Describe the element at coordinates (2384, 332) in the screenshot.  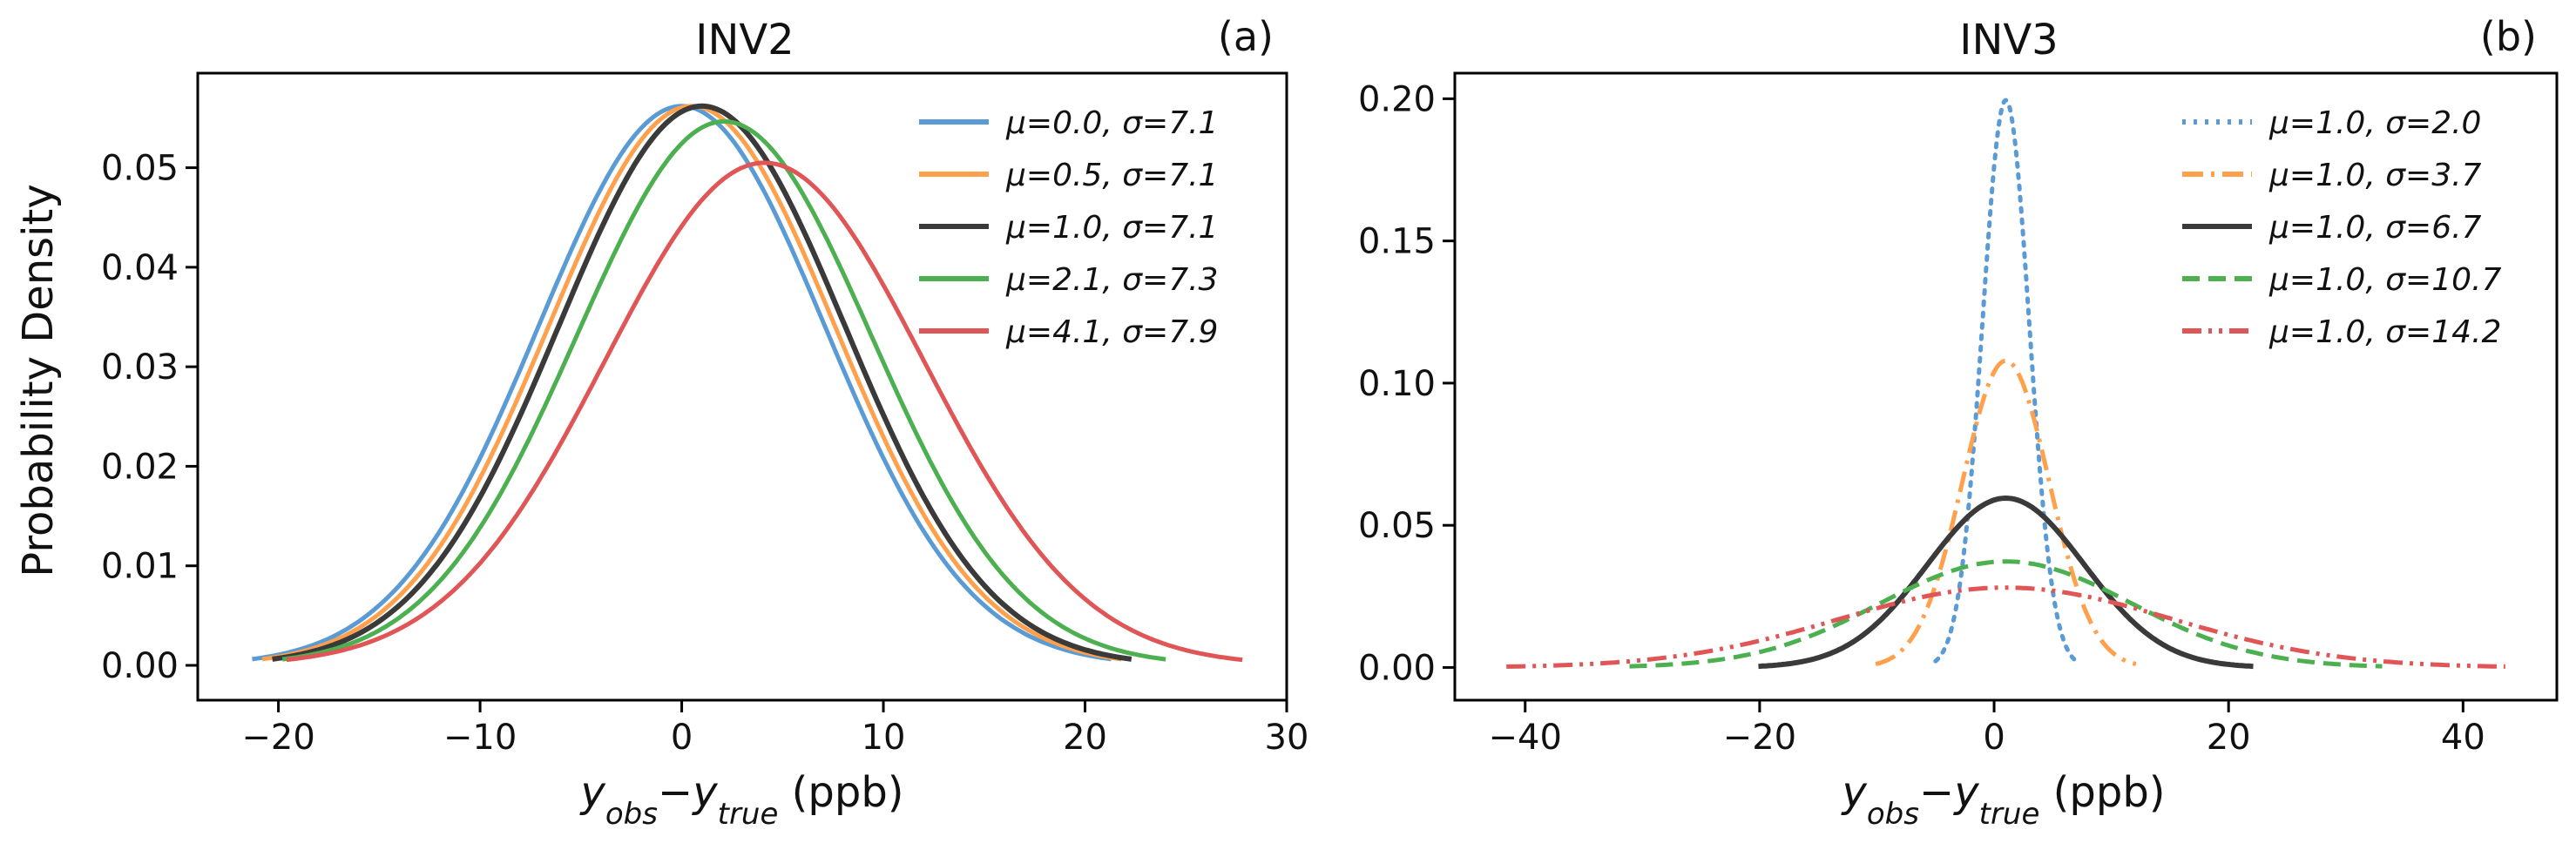
I see `panel-b-legend-label: μ=1.0, σ=14.2` at that location.